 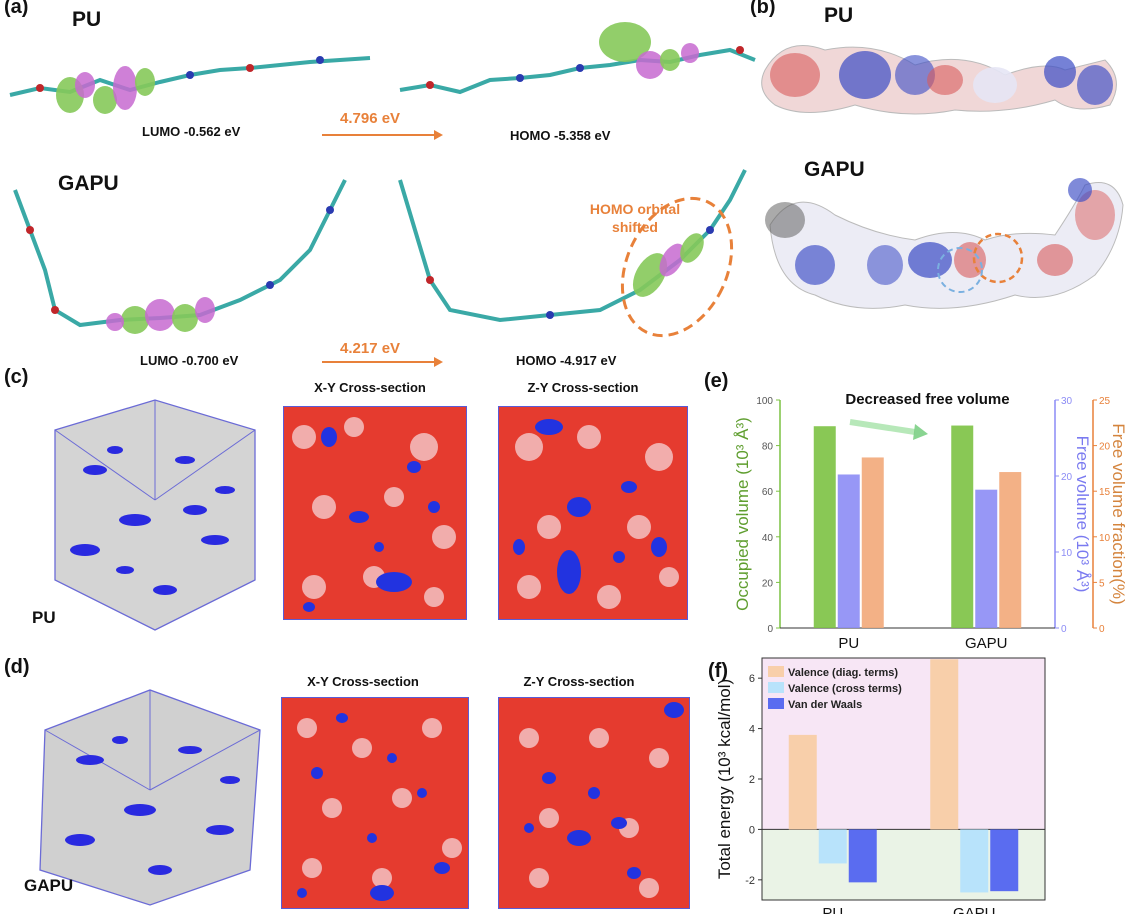 I want to click on right-tick-label: 10, so click(x=1105, y=538).